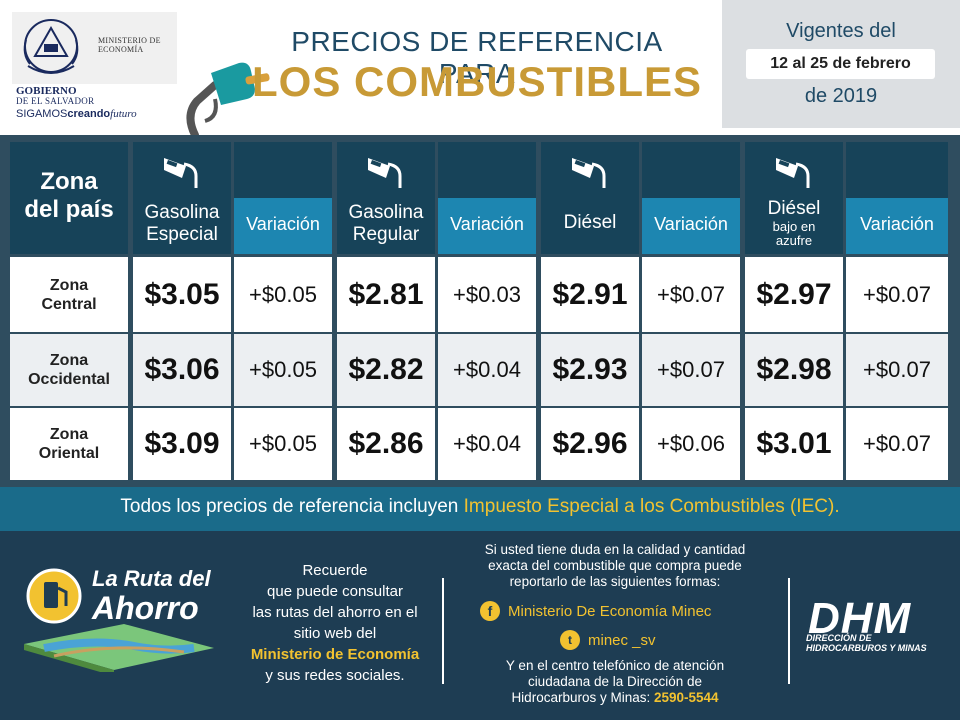 Image resolution: width=960 pixels, height=720 pixels. I want to click on price-cell: $2.81, so click(386, 294).